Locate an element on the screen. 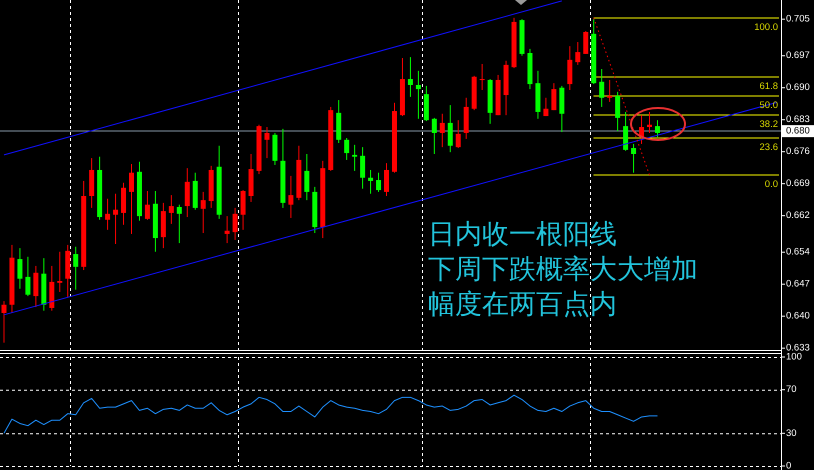  annotation: 日内收一根阳线 is located at coordinates (522, 234).